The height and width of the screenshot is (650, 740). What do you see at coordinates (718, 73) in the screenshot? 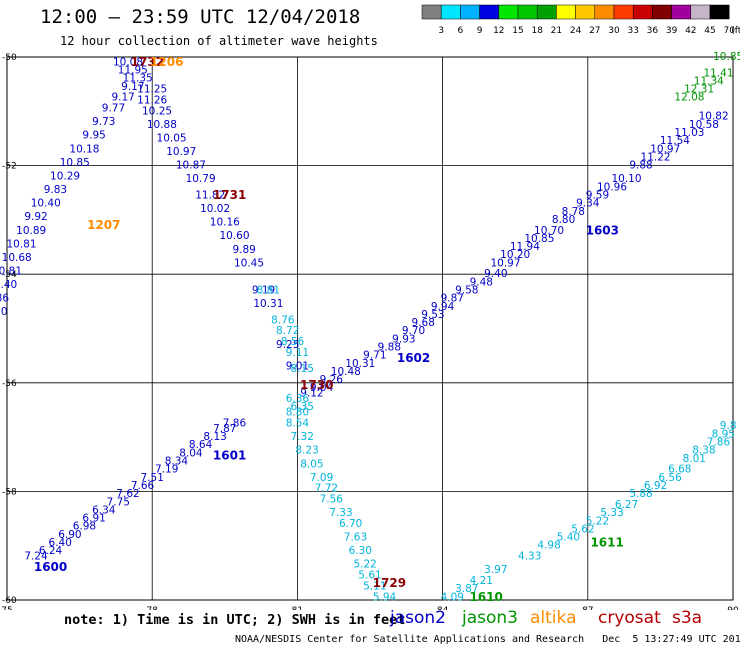
I see `wave-height-point: 11.41` at bounding box center [718, 73].